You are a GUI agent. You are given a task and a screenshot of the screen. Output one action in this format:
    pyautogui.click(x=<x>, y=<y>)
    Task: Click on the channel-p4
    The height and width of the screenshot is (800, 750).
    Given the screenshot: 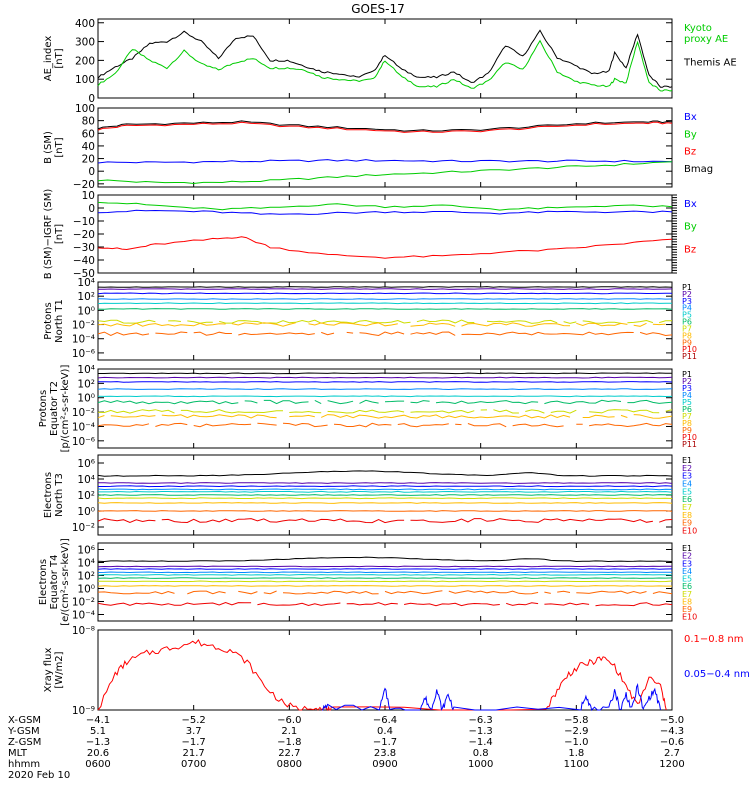 What is the action you would take?
    pyautogui.click(x=385, y=389)
    